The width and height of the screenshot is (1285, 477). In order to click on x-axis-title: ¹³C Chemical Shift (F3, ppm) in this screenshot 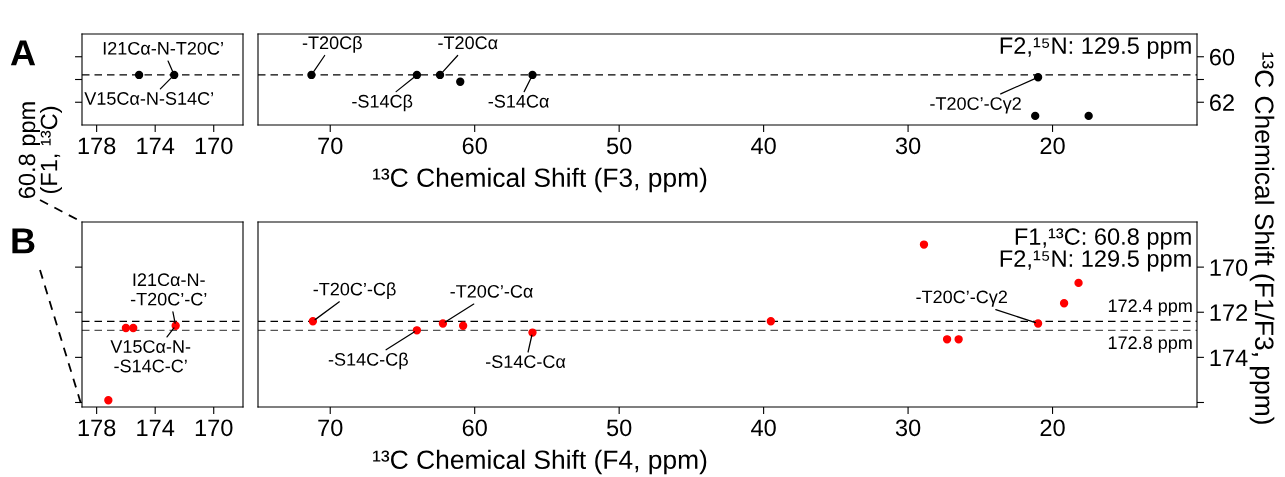, I will do `click(540, 180)`.